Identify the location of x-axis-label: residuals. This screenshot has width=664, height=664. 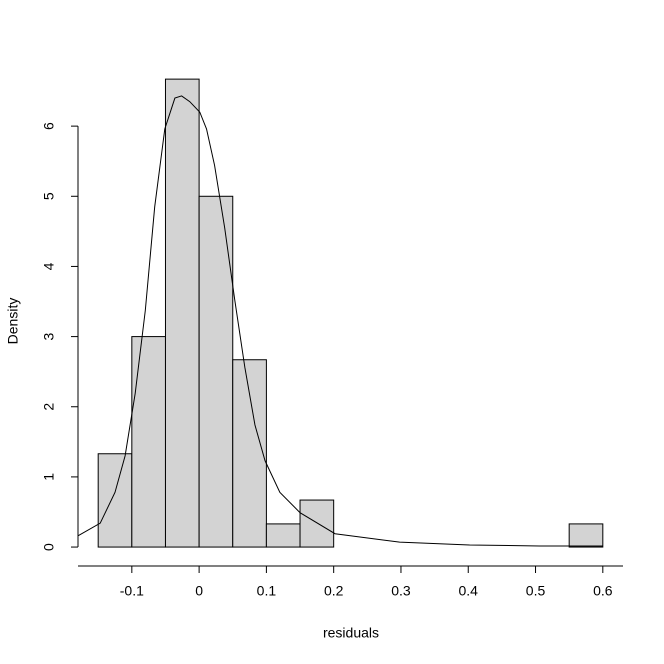
(351, 633).